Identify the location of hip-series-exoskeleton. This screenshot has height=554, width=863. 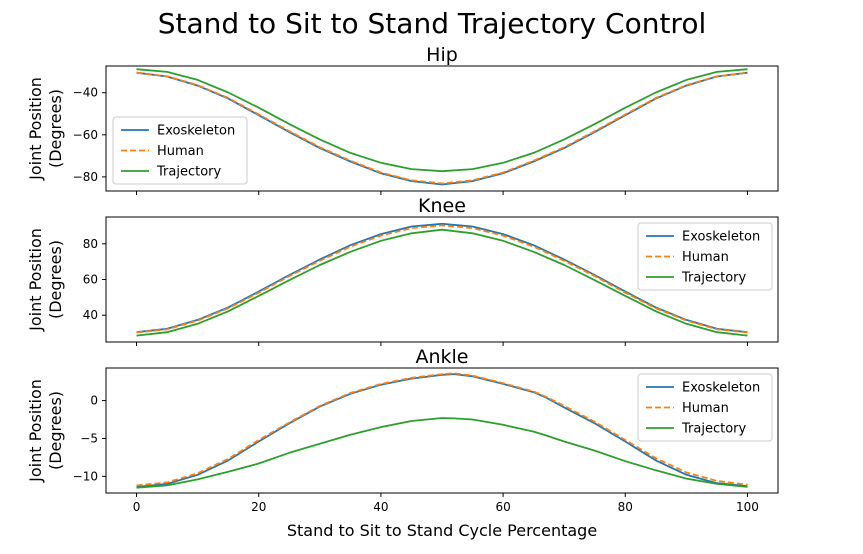
(442, 128).